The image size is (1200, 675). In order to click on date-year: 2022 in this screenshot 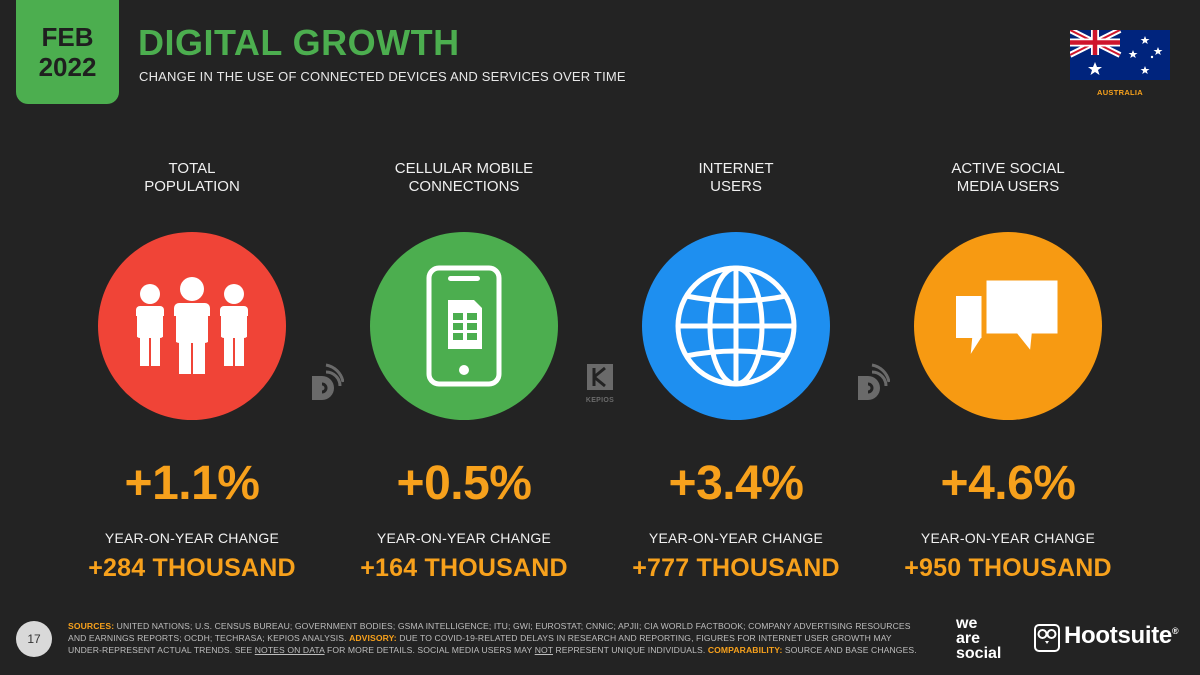, I will do `click(67, 67)`.